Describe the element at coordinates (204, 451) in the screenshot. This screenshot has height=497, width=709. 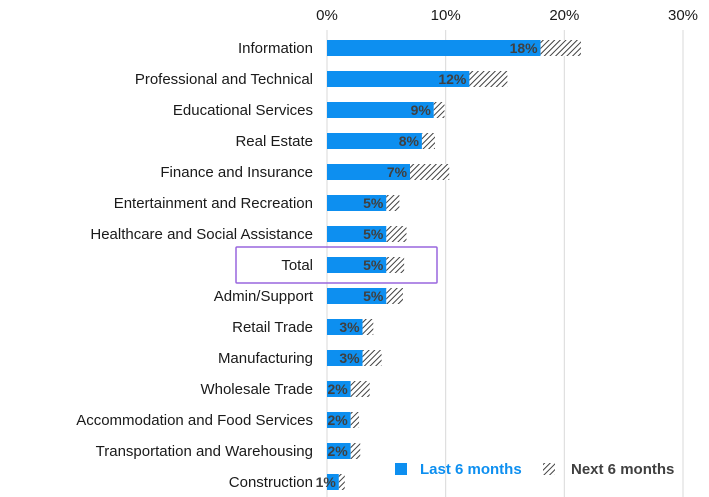
I see `category-label: Transportation and Warehousing` at that location.